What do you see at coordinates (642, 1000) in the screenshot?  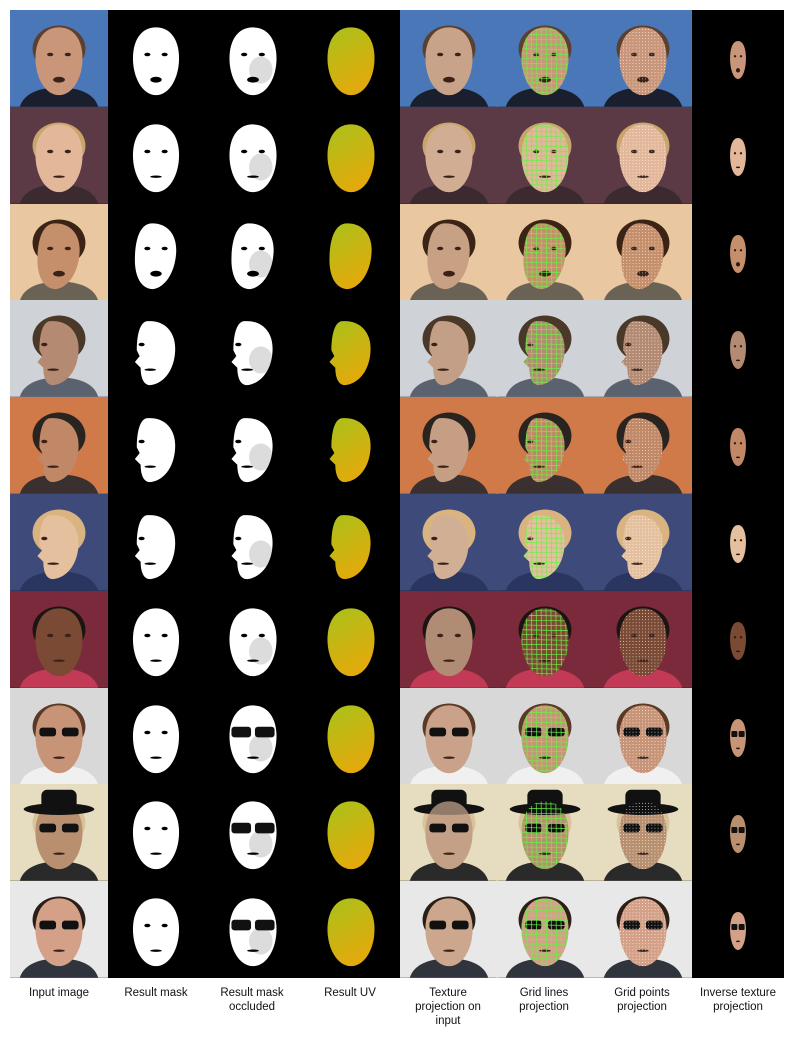 I see `column-label-grid-points: Grid points projection` at bounding box center [642, 1000].